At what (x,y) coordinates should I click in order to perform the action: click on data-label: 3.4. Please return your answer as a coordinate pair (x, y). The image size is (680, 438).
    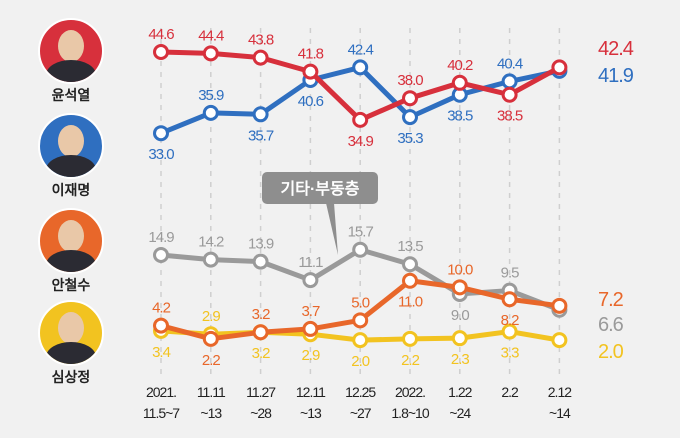
    Looking at the image, I should click on (161, 352).